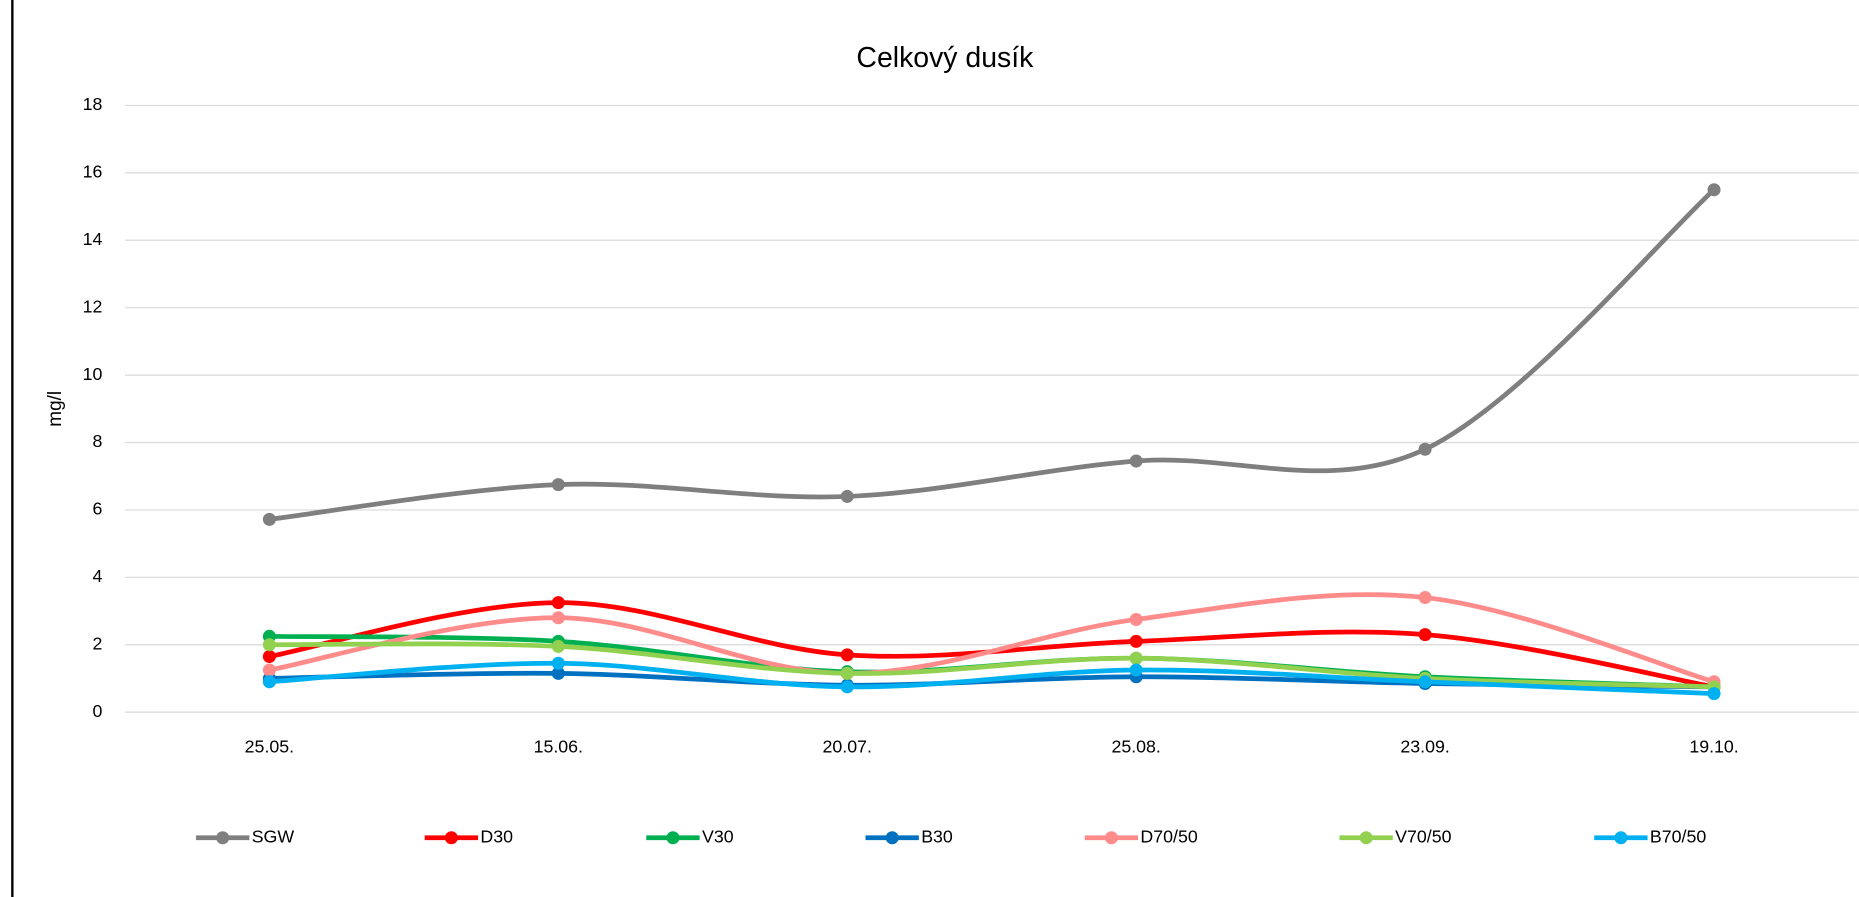 This screenshot has width=1859, height=897. I want to click on legend-label: D30, so click(496, 836).